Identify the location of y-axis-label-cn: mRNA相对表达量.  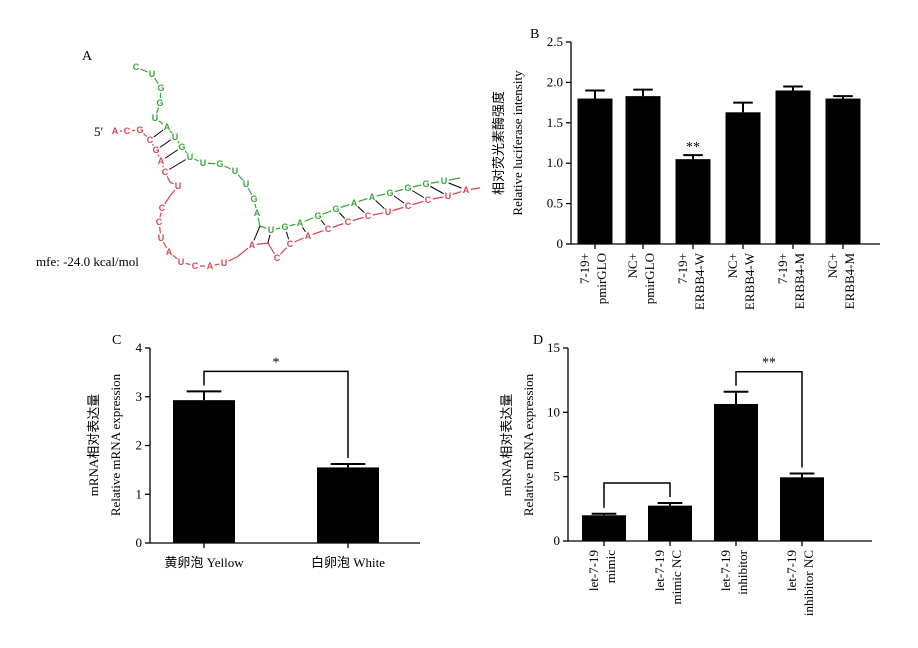
(506, 445).